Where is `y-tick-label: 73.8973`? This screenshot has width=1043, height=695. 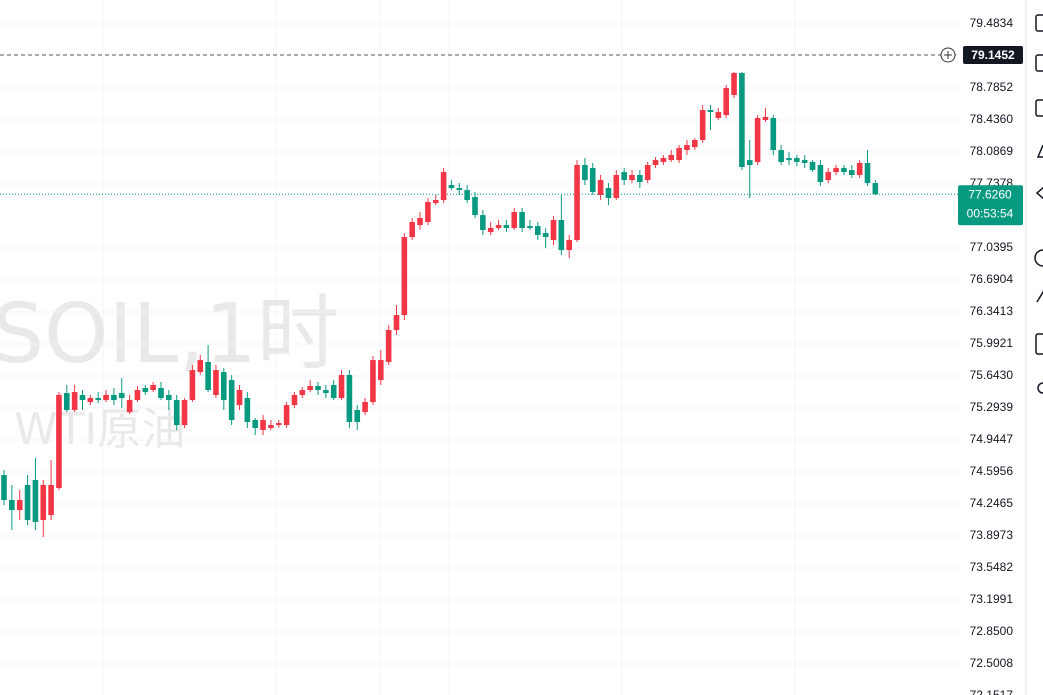 y-tick-label: 73.8973 is located at coordinates (992, 535).